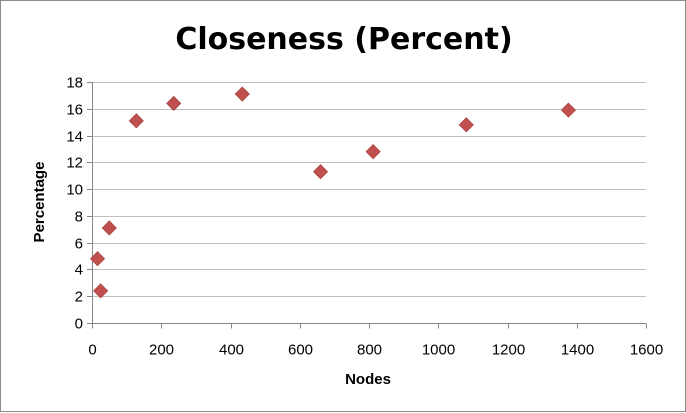 The height and width of the screenshot is (413, 686). I want to click on x-tick-label: 400, so click(231, 350).